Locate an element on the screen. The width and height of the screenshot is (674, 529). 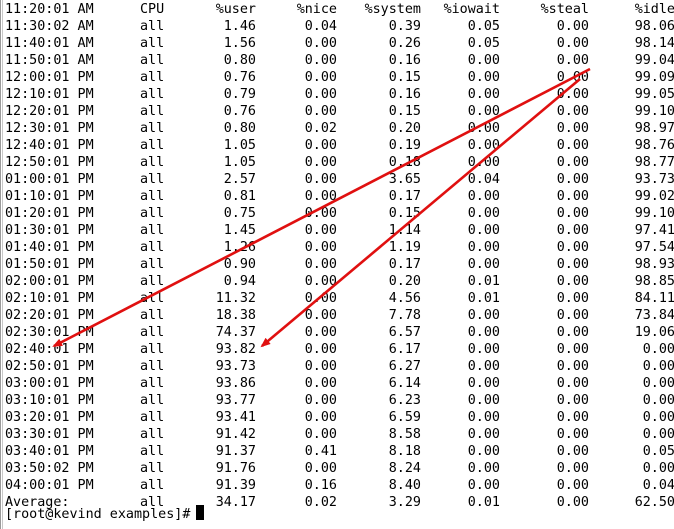
cell-time: 12:50:01 PM is located at coordinates (49, 162).